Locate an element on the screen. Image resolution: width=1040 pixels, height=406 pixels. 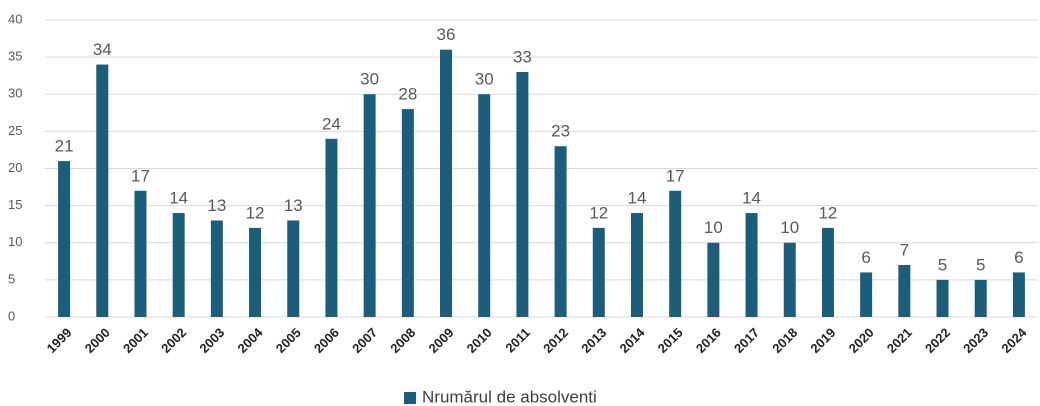
value-label: 24 is located at coordinates (331, 123).